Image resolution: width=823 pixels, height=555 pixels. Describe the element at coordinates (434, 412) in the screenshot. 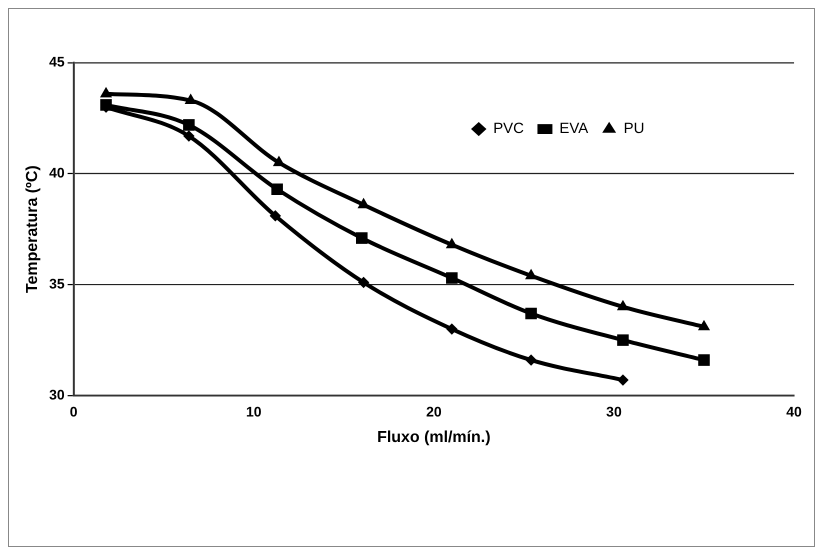

I see `x-tick-label: 20` at that location.